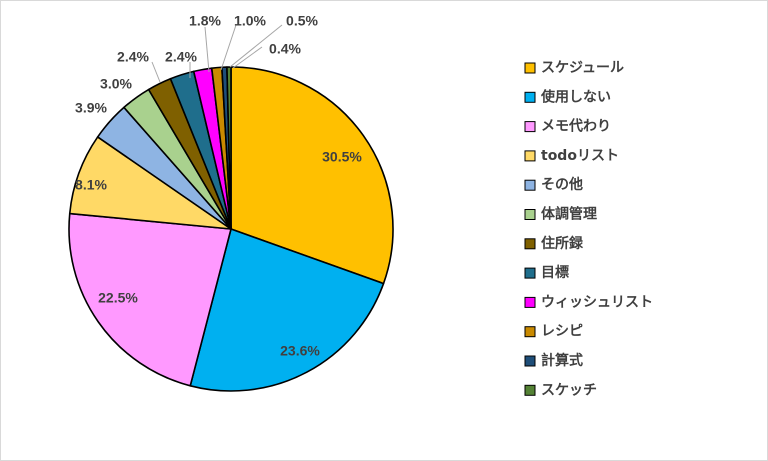 The height and width of the screenshot is (461, 768). Describe the element at coordinates (569, 214) in the screenshot. I see `legend-label-5: 体調管理` at that location.